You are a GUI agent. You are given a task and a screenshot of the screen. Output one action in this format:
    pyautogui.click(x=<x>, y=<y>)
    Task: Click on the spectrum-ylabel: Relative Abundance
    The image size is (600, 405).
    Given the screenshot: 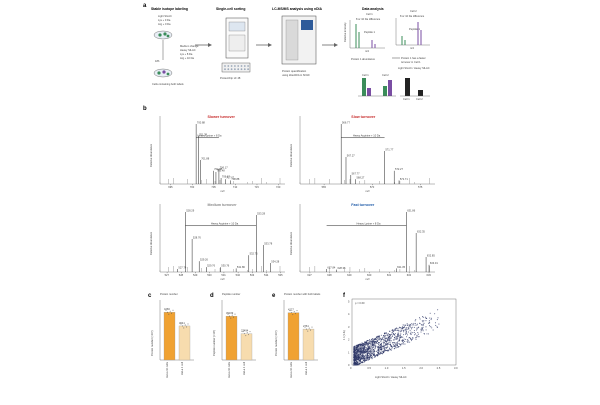 What is the action you would take?
    pyautogui.click(x=151, y=155)
    